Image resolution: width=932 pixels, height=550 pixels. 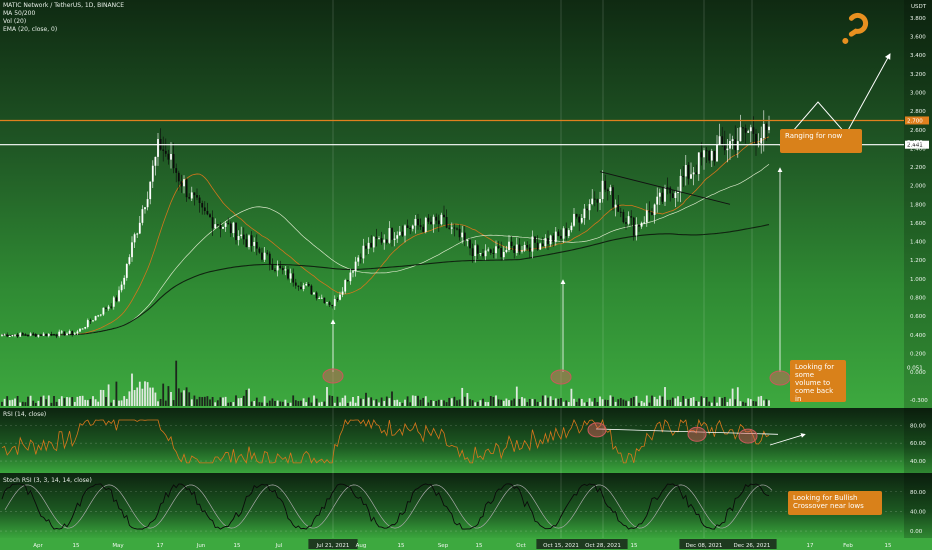 I want to click on projection-arrow, so click(x=835, y=100).